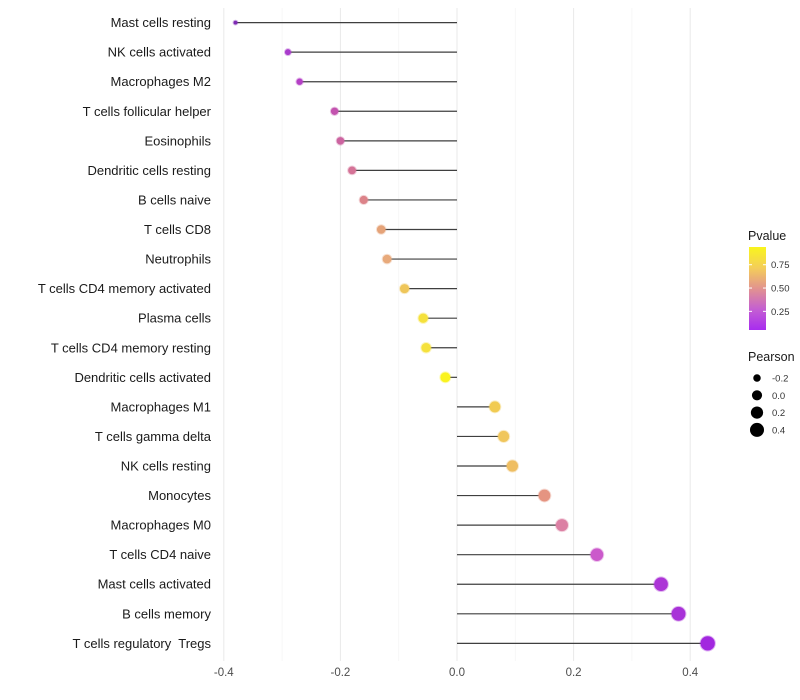 The width and height of the screenshot is (800, 700). I want to click on pvalue-colorbar, so click(757, 288).